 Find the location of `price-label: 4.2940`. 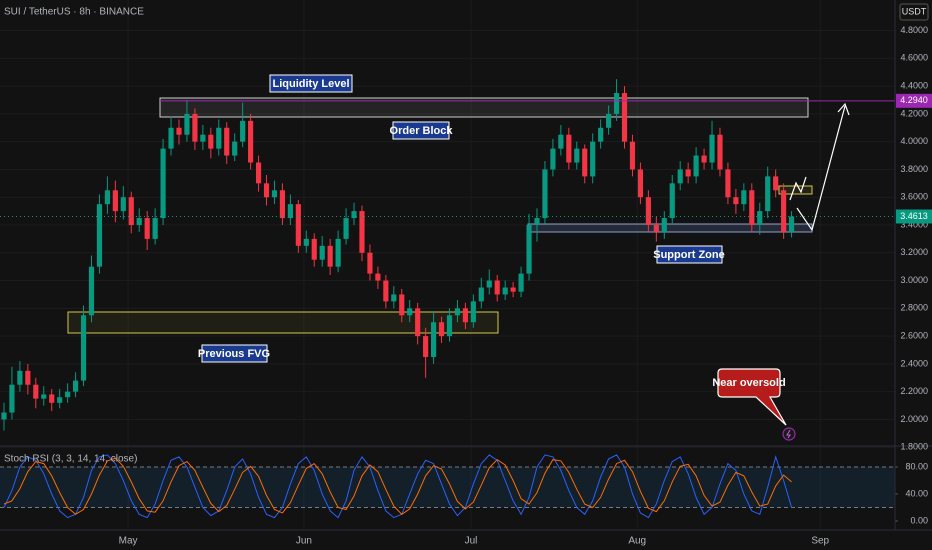

price-label: 4.2940 is located at coordinates (914, 100).